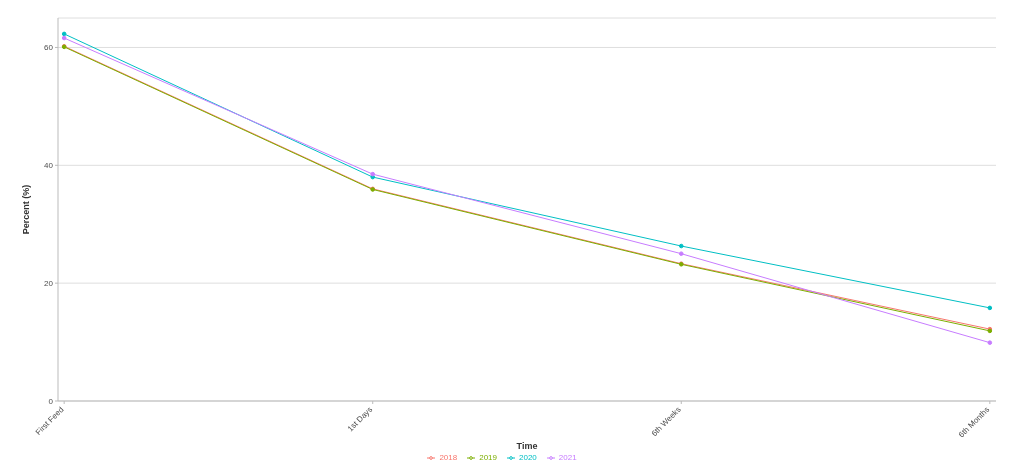 The width and height of the screenshot is (1024, 470). Describe the element at coordinates (51, 401) in the screenshot. I see `y-tick-label: 0` at that location.